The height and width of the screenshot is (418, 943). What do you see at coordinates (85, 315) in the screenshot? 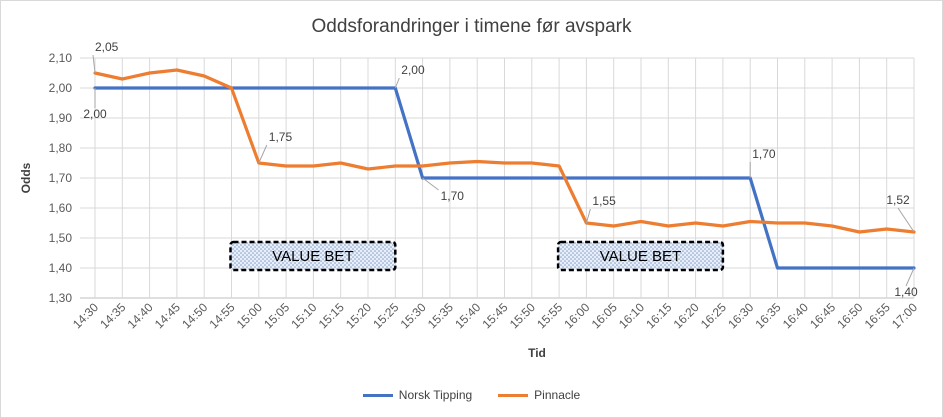
I see `x-tick-label: 14:30` at bounding box center [85, 315].